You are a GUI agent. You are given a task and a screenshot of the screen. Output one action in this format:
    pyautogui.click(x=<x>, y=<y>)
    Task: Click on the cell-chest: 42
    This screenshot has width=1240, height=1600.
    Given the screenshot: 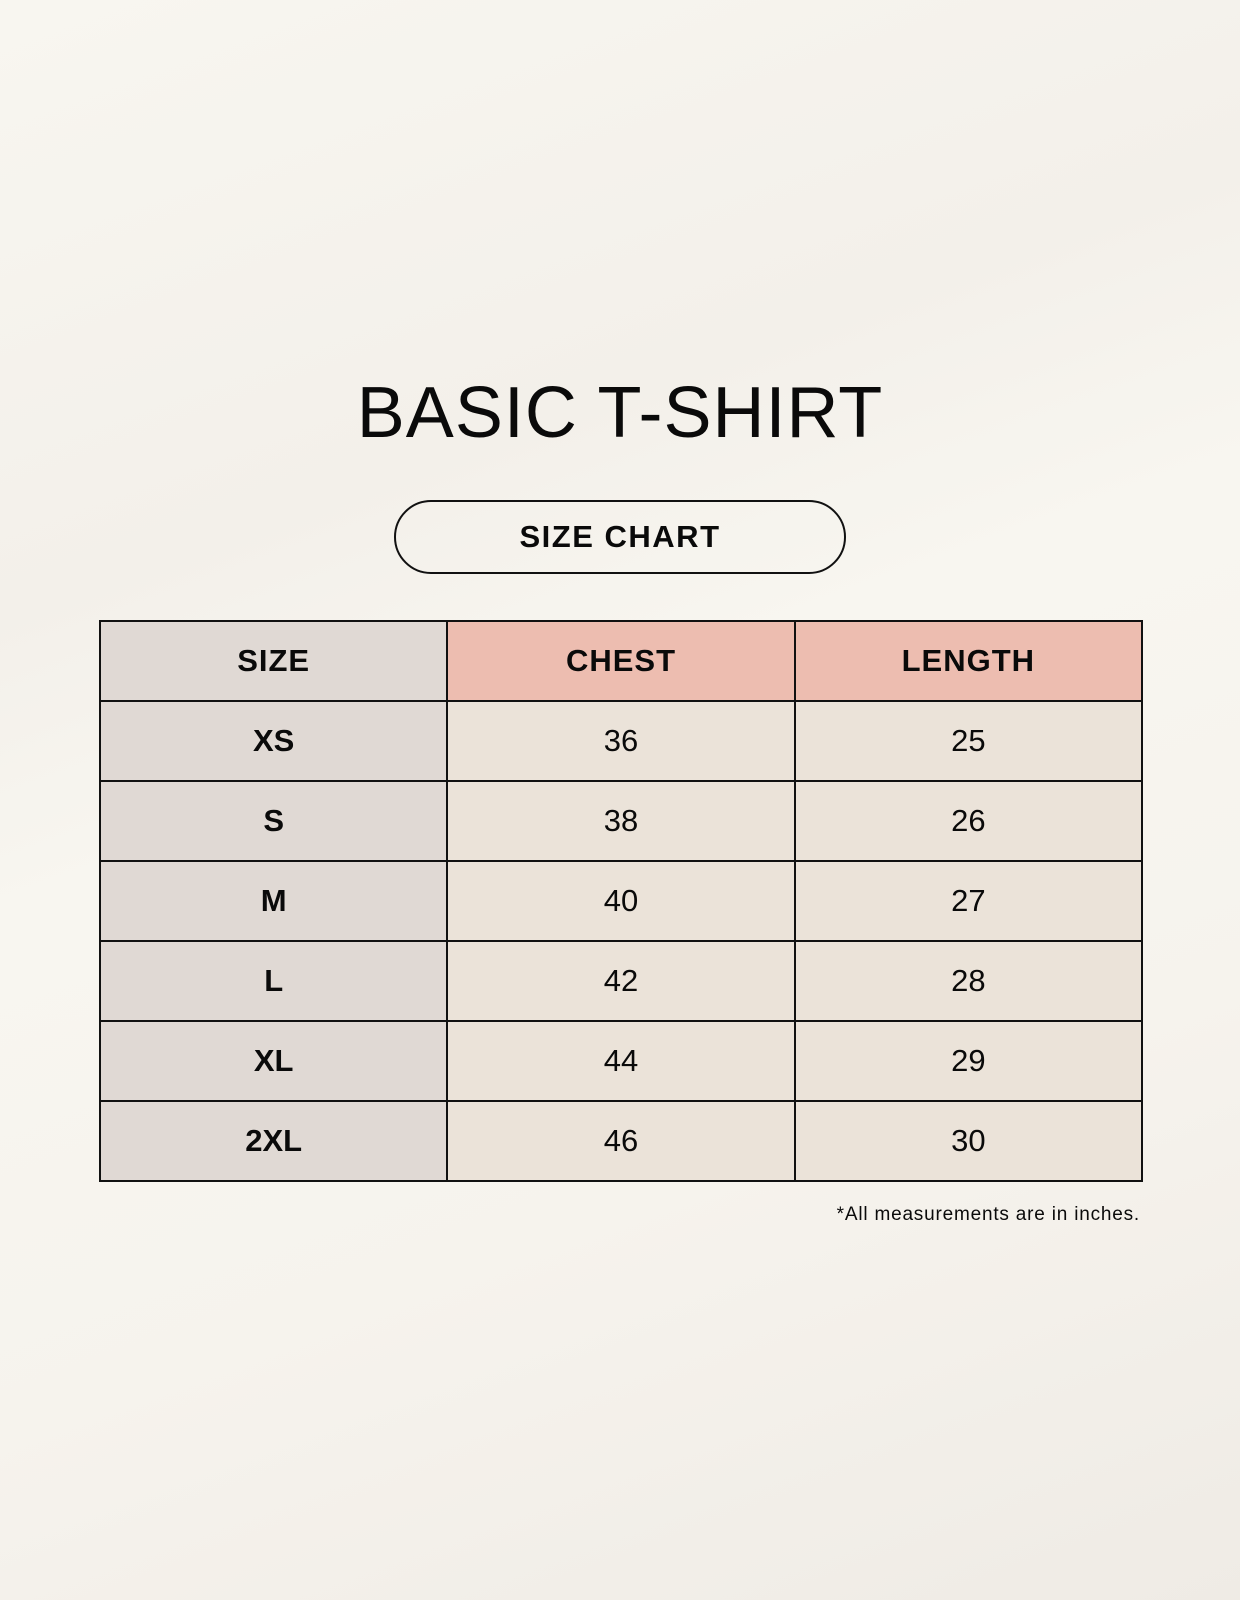 What is the action you would take?
    pyautogui.click(x=621, y=981)
    